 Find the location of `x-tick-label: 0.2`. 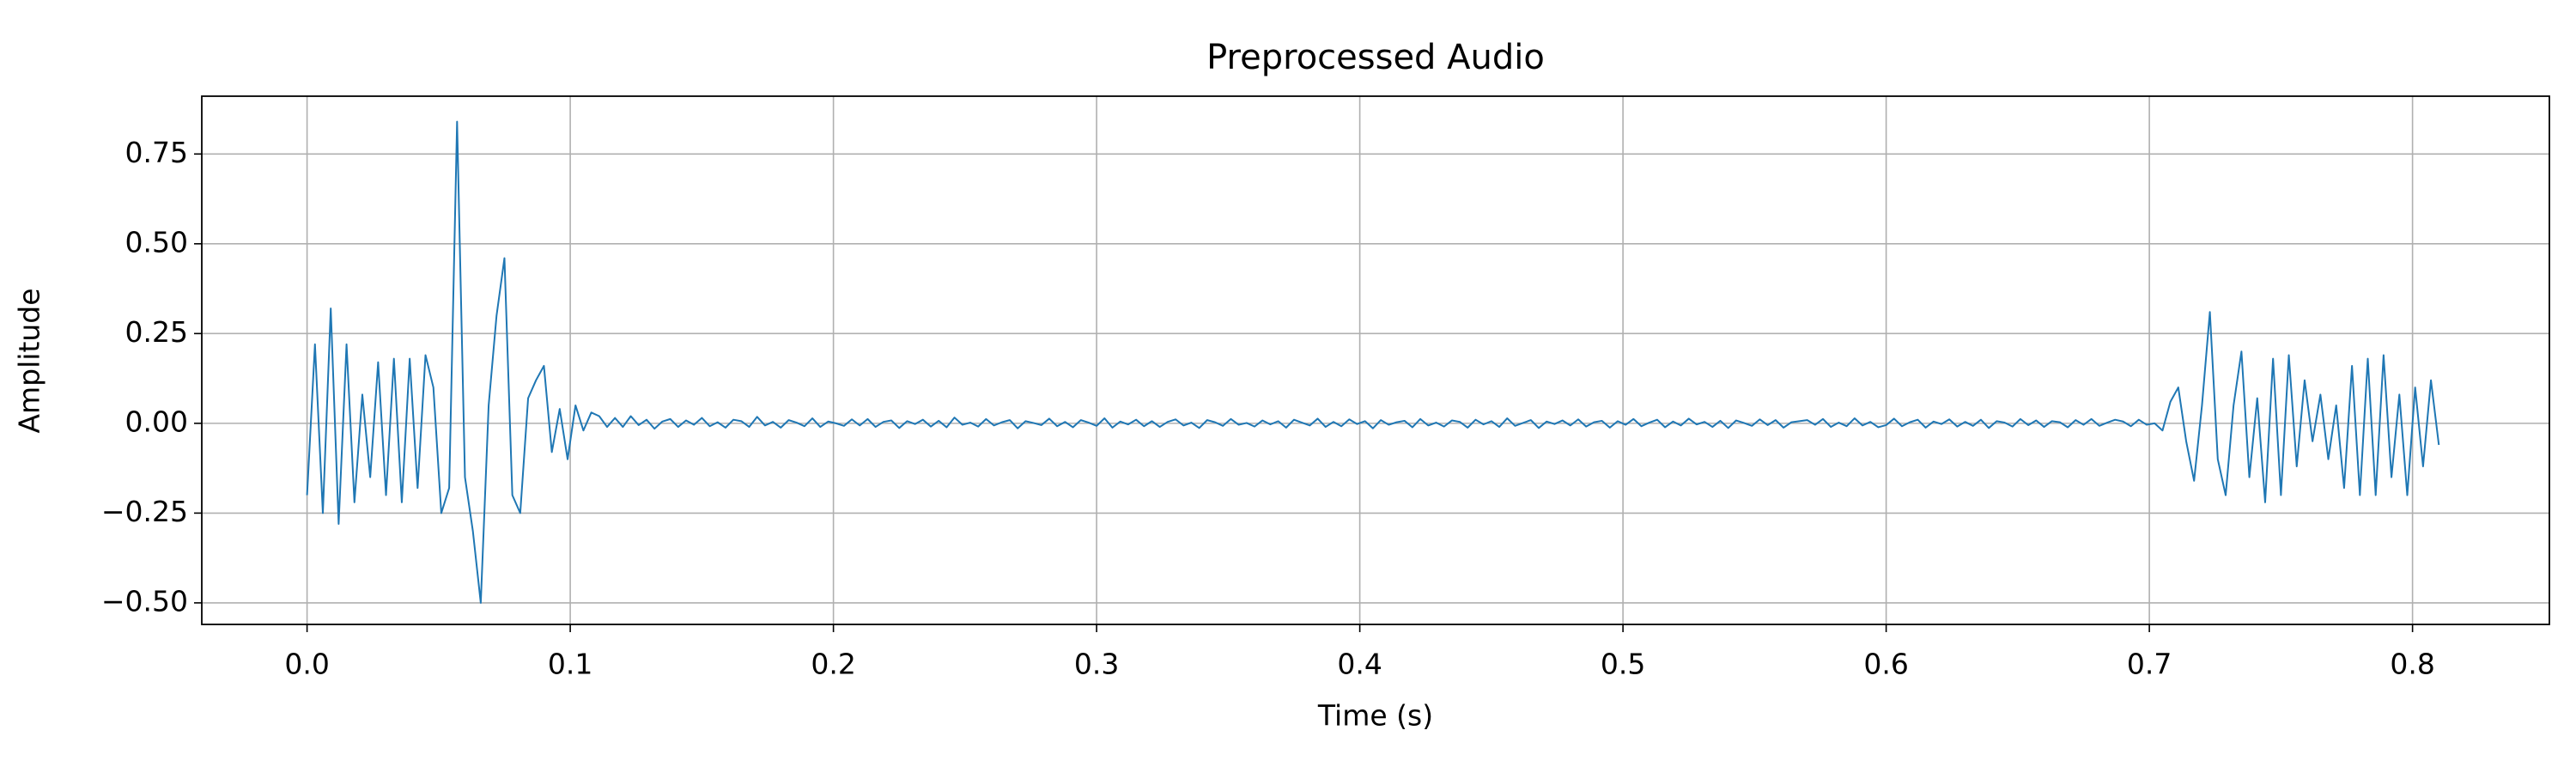

x-tick-label: 0.2 is located at coordinates (833, 664).